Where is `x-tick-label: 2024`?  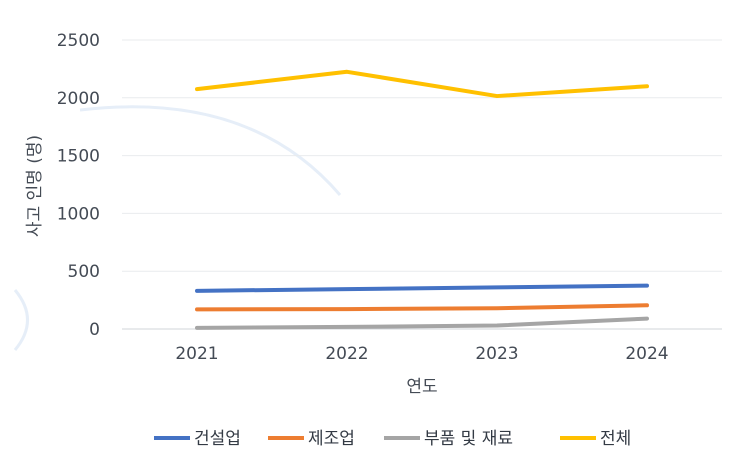
x-tick-label: 2024 is located at coordinates (646, 354).